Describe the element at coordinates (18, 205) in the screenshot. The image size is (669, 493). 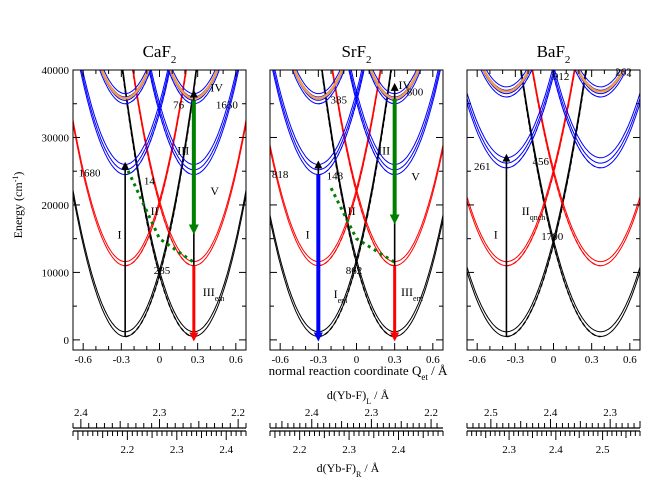
I see `y-axis-label: Energy (cm-1)` at that location.